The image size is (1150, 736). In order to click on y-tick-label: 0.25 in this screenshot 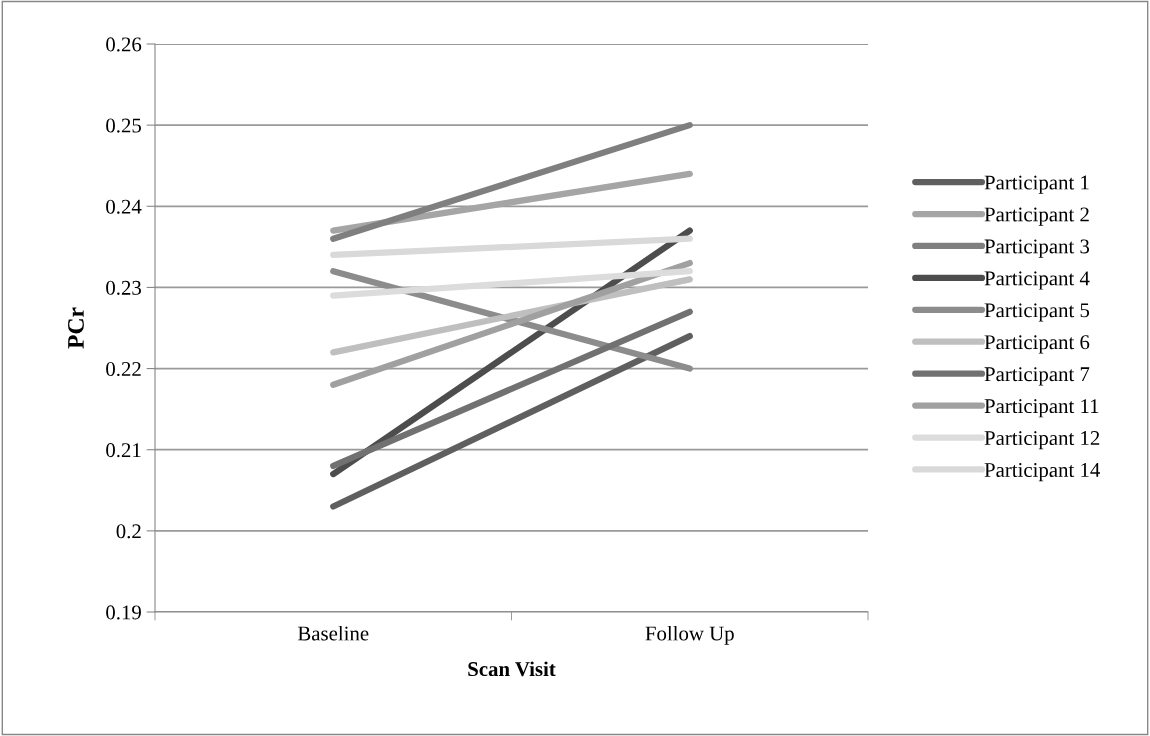, I will do `click(123, 125)`.